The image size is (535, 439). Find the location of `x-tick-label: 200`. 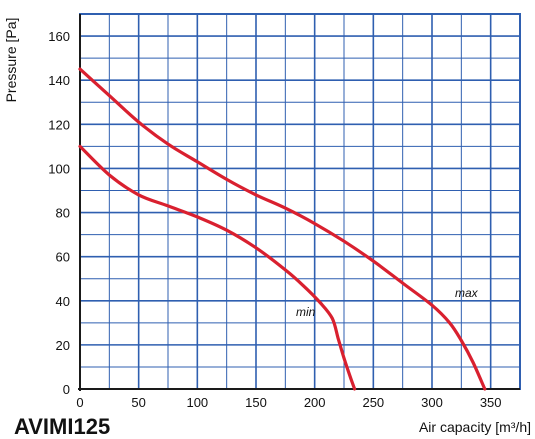

x-tick-label: 200 is located at coordinates (315, 402).